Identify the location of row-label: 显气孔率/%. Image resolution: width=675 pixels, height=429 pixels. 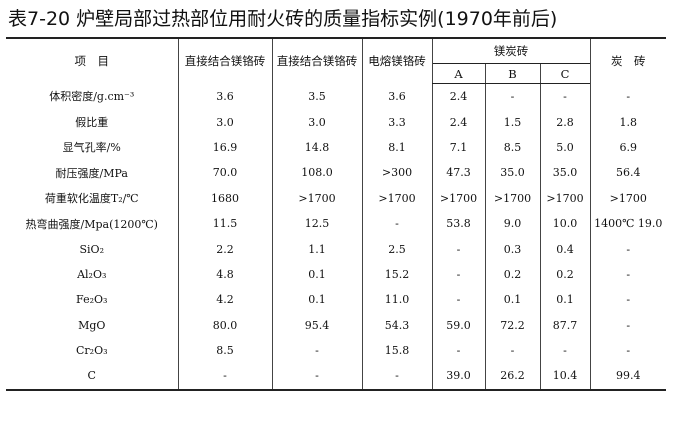
(91, 148).